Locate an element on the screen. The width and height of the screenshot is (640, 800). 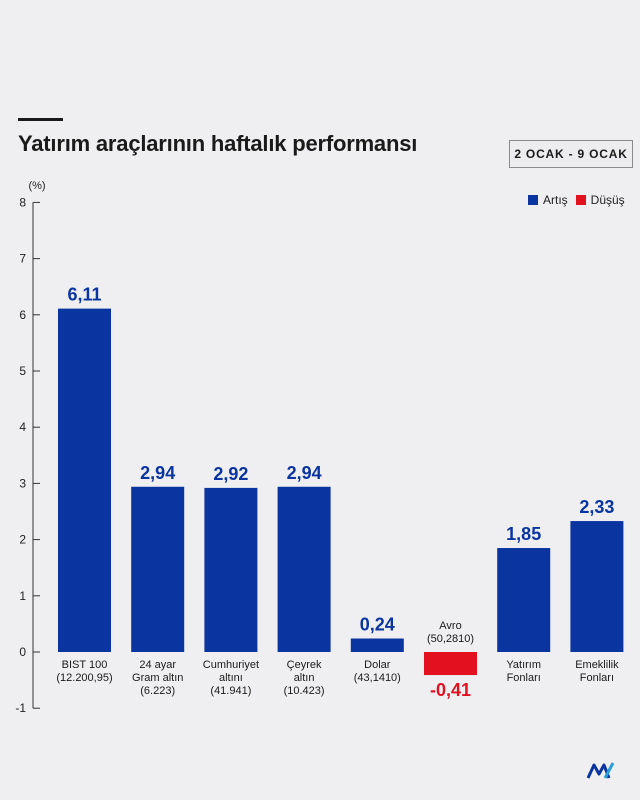
legend-swatch-decrease is located at coordinates (580, 200).